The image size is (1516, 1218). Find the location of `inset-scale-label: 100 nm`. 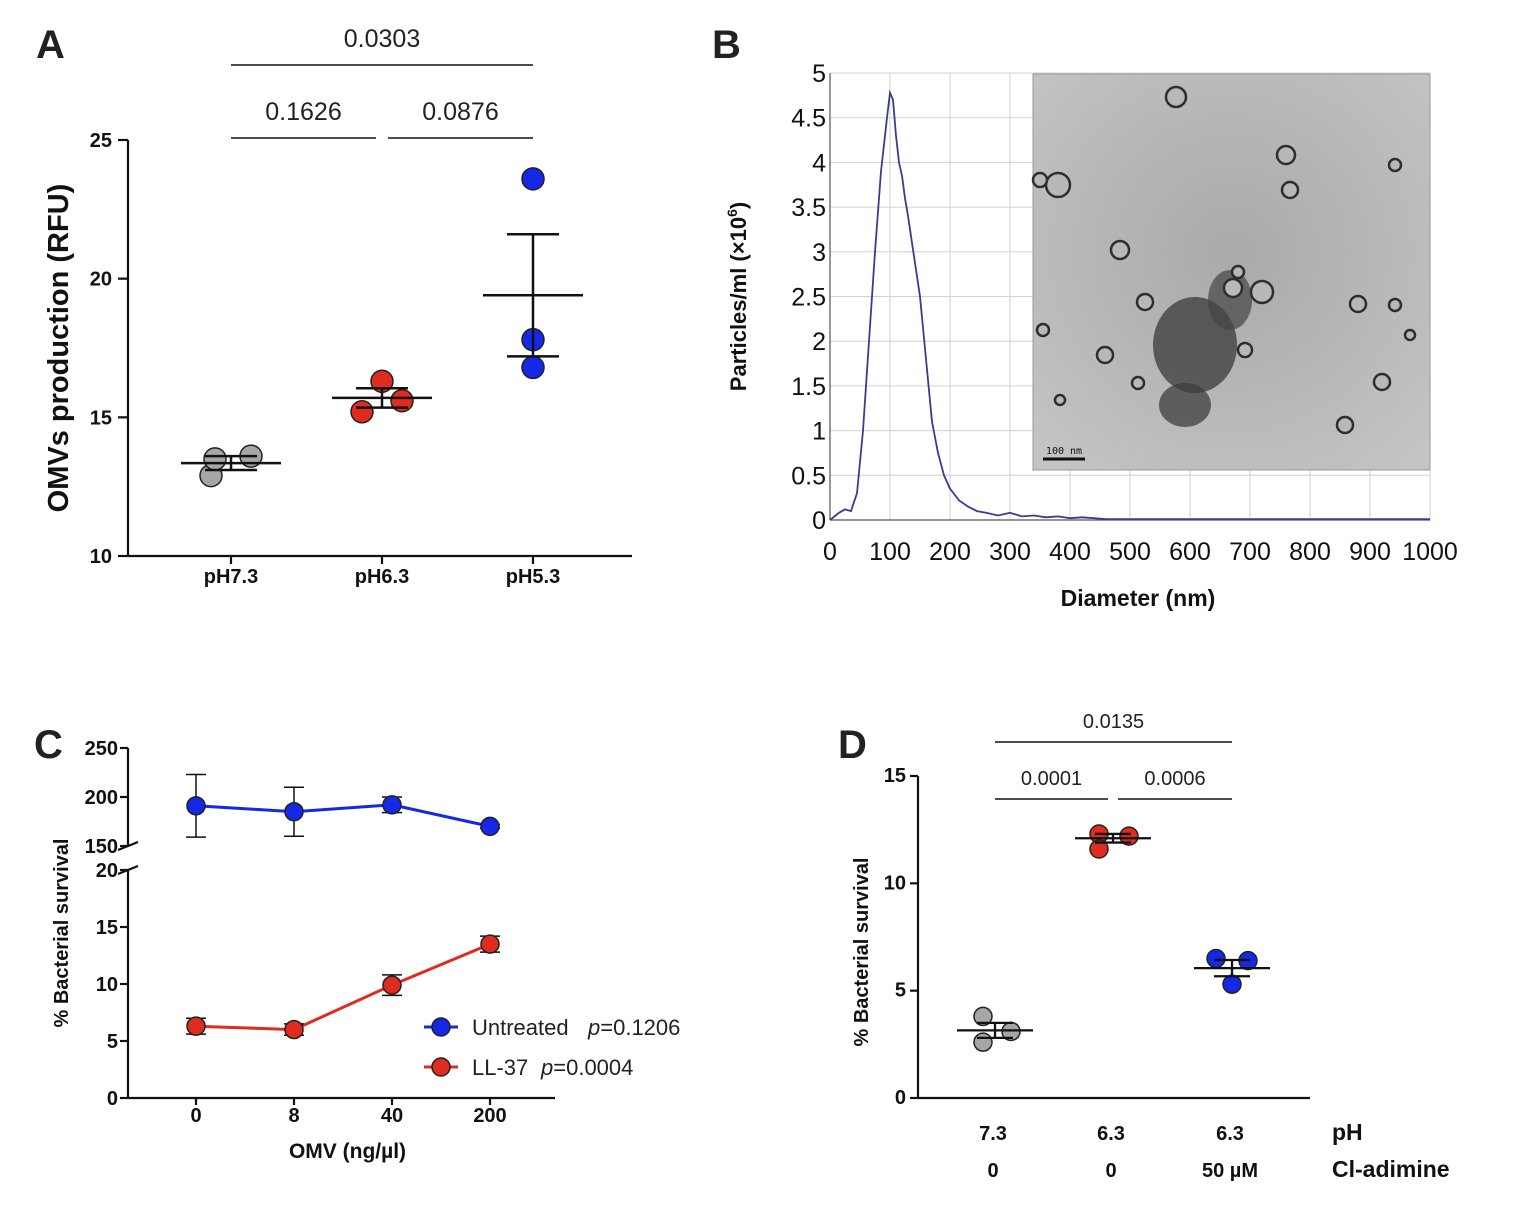

inset-scale-label: 100 nm is located at coordinates (1064, 451).